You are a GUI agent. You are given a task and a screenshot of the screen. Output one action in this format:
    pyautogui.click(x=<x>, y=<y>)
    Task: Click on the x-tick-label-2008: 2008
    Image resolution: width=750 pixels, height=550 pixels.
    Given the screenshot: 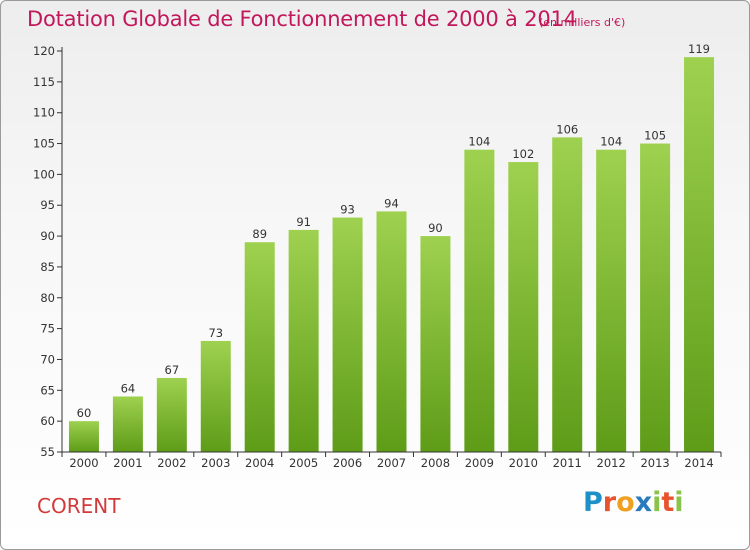 What is the action you would take?
    pyautogui.click(x=435, y=463)
    